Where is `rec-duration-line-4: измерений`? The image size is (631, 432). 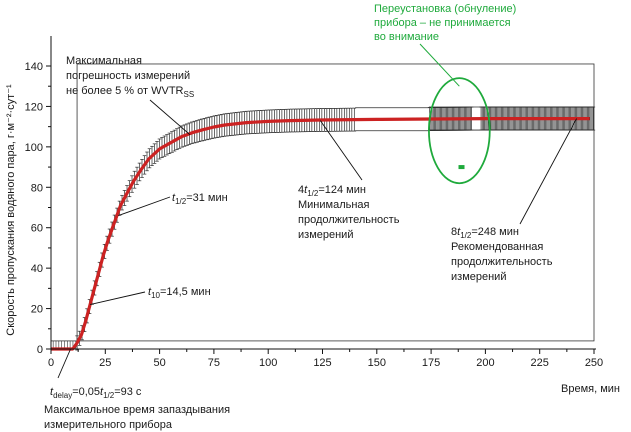
rec-duration-line-4: измерений is located at coordinates (478, 277).